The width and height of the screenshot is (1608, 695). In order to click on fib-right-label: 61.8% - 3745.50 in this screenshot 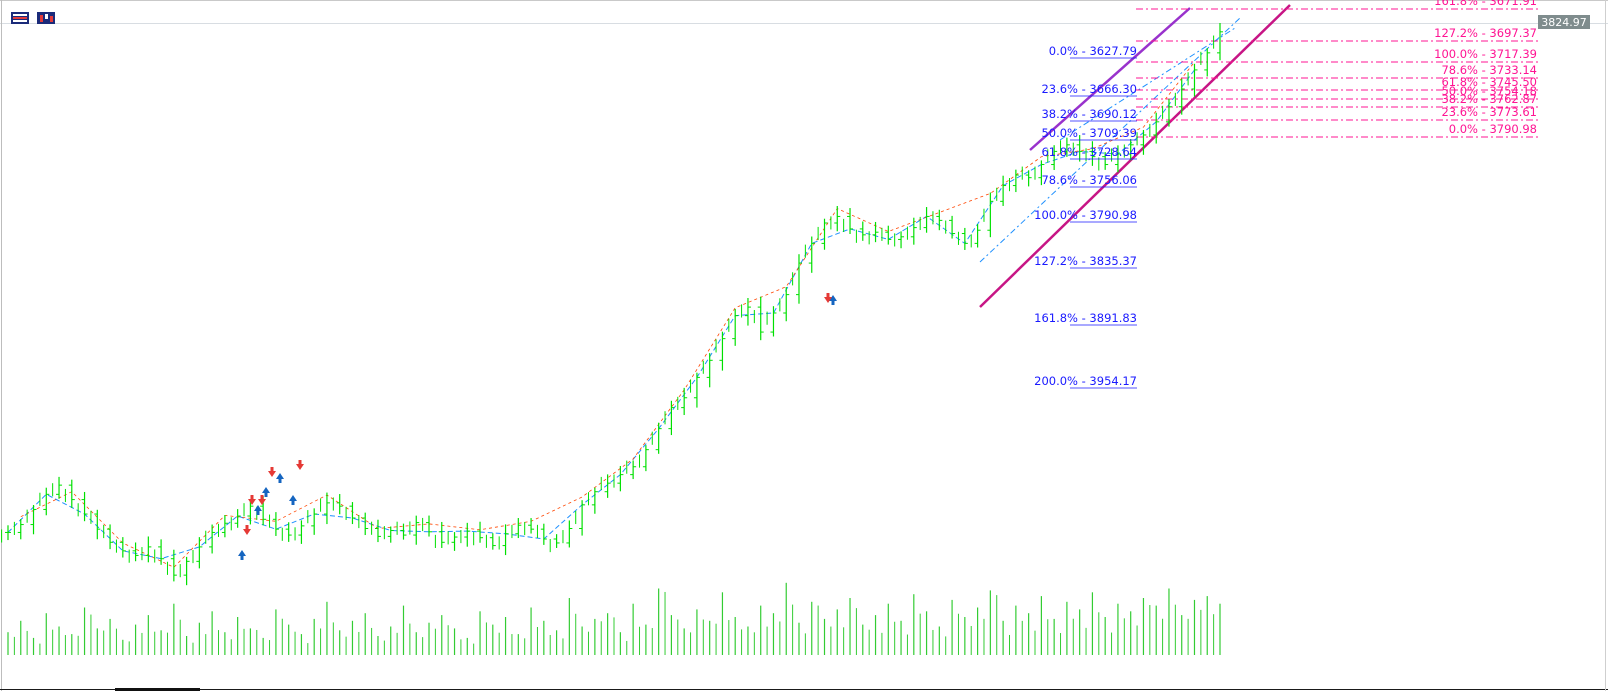, I will do `click(1489, 82)`.